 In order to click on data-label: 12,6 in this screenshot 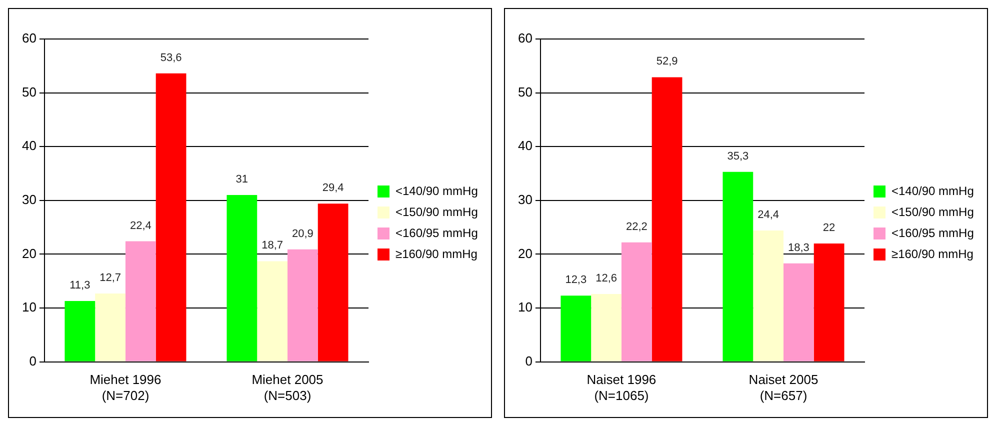, I will do `click(606, 278)`.